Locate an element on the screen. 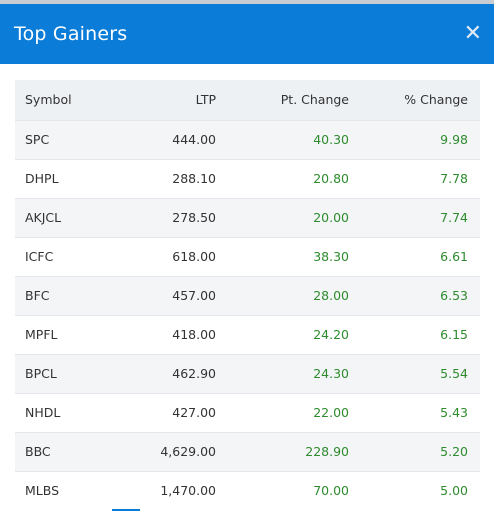  table-row: ICFC 618.00 38.30 6.61 is located at coordinates (247, 256).